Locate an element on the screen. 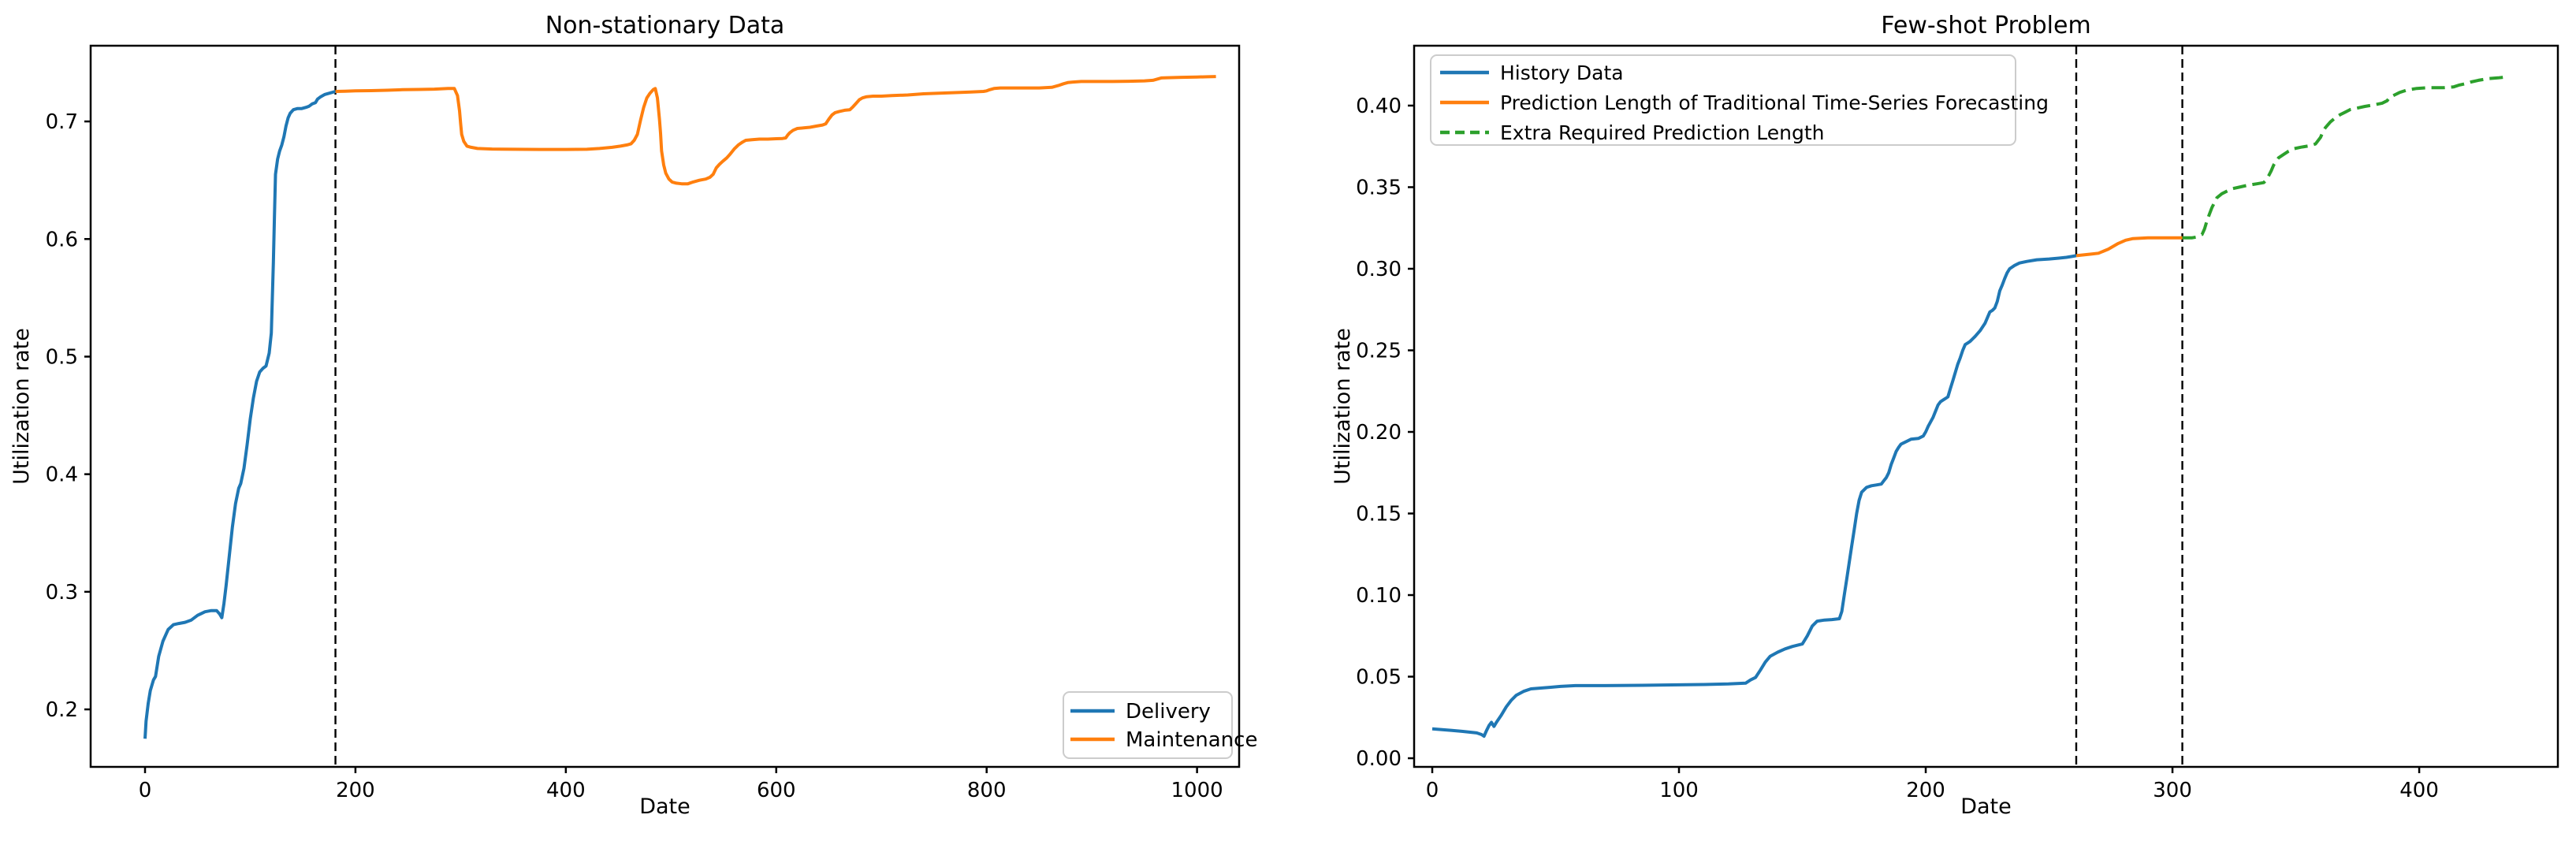 The height and width of the screenshot is (852, 2576). y-tick-label: 0.2 is located at coordinates (62, 710).